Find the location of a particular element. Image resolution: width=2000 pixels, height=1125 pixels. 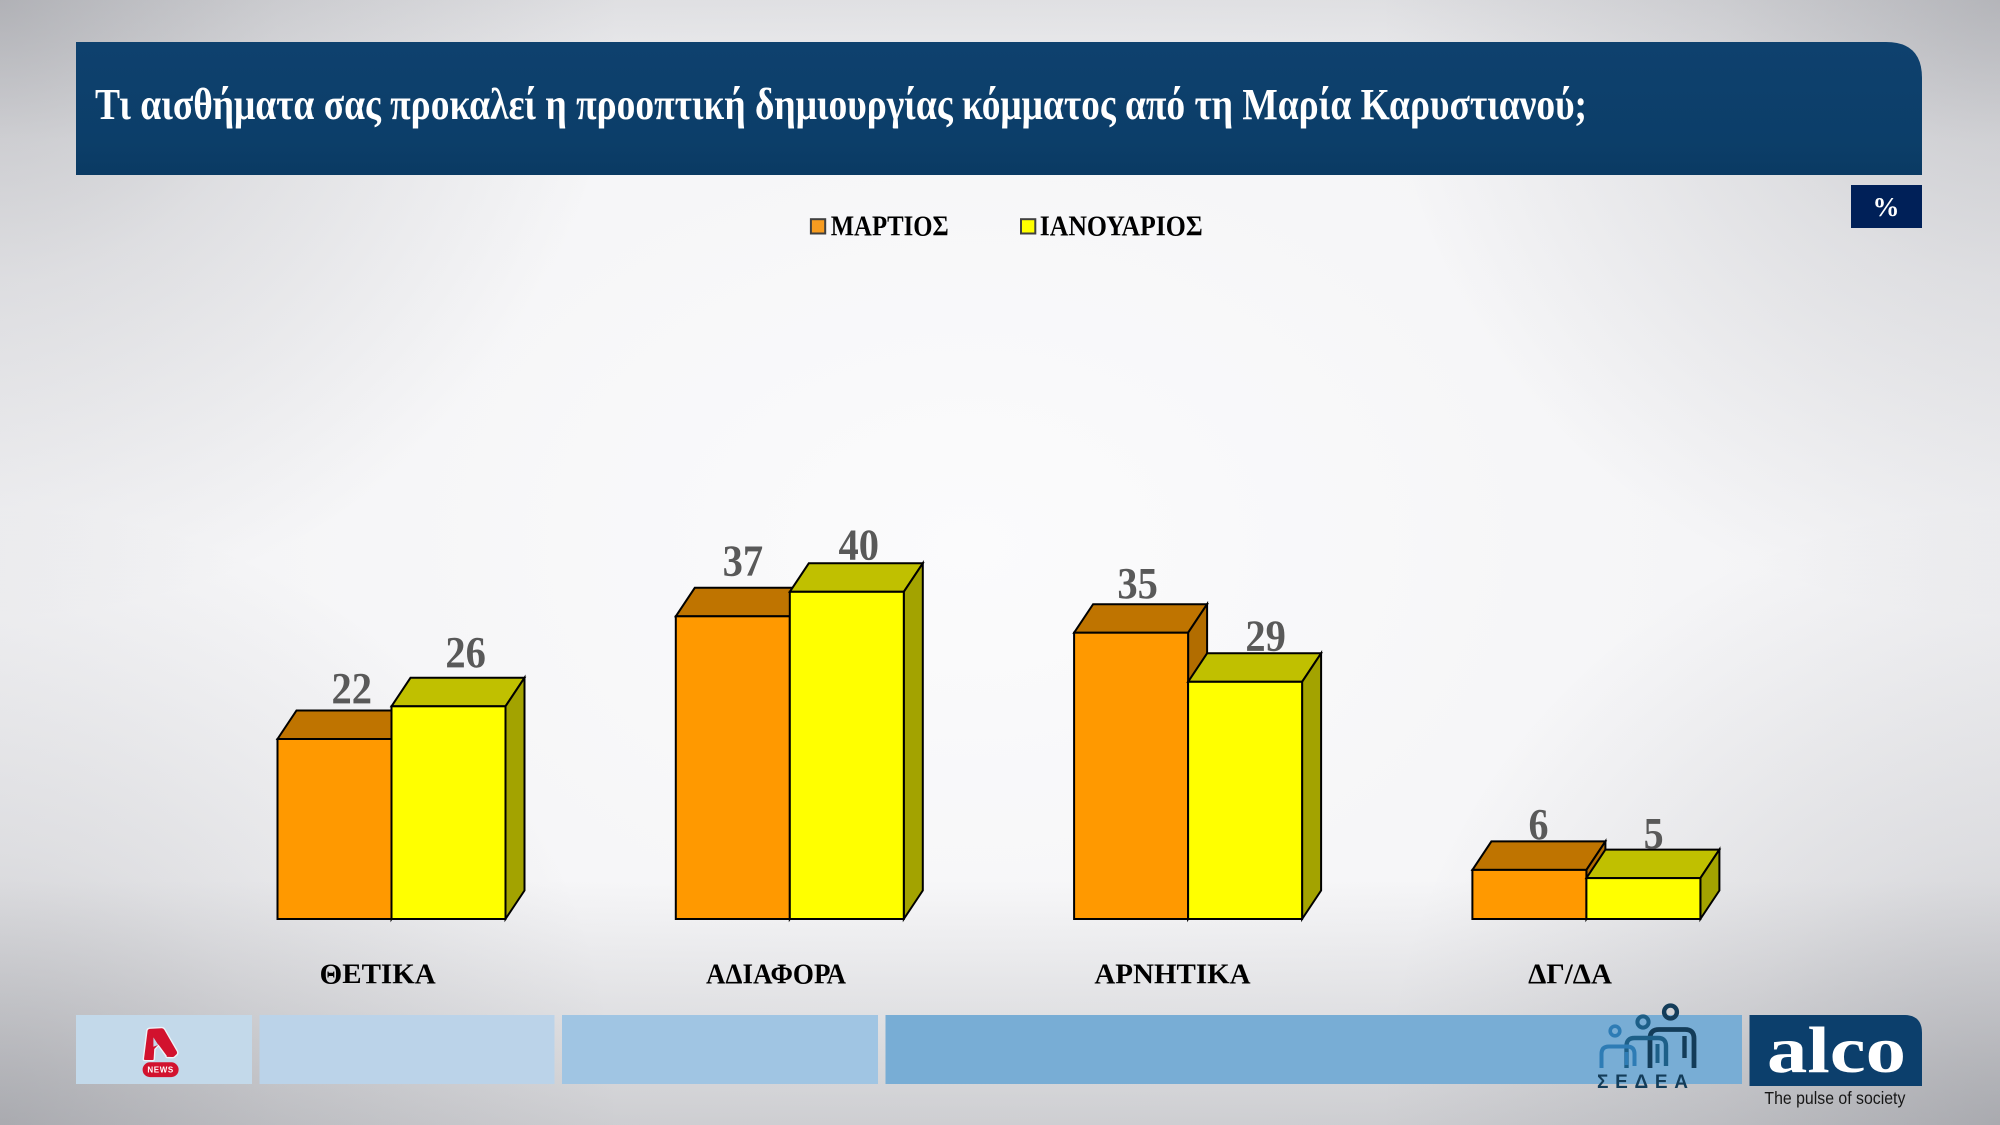

svg-text: 6 is located at coordinates (1539, 824).